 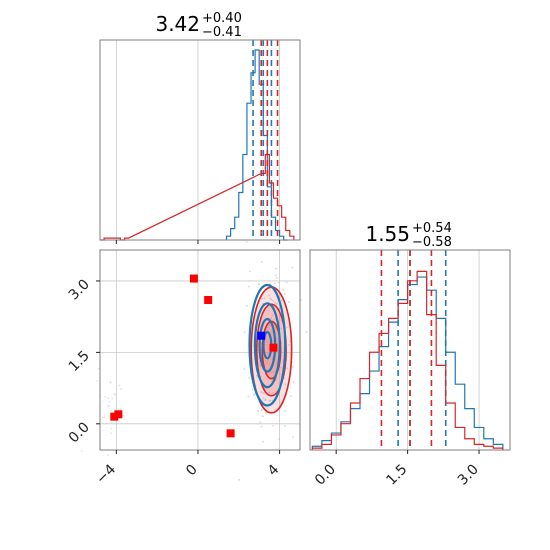 I want to click on x-tick-label: 1.5, so click(x=396, y=475).